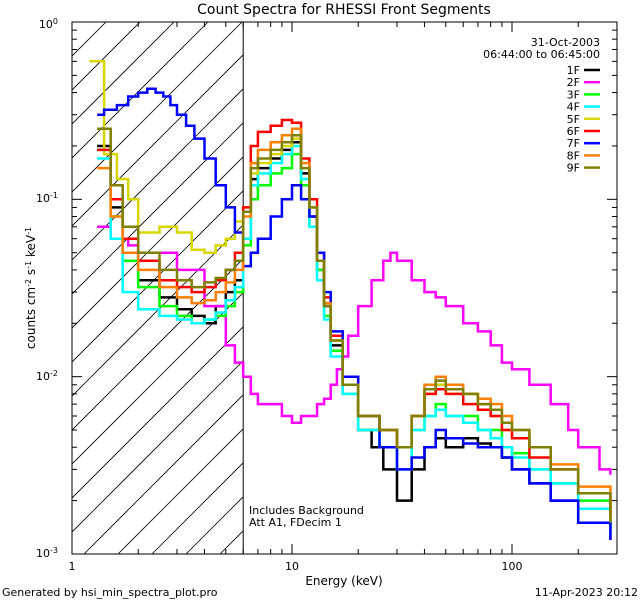  I want to click on x-tick-label: 100, so click(512, 566).